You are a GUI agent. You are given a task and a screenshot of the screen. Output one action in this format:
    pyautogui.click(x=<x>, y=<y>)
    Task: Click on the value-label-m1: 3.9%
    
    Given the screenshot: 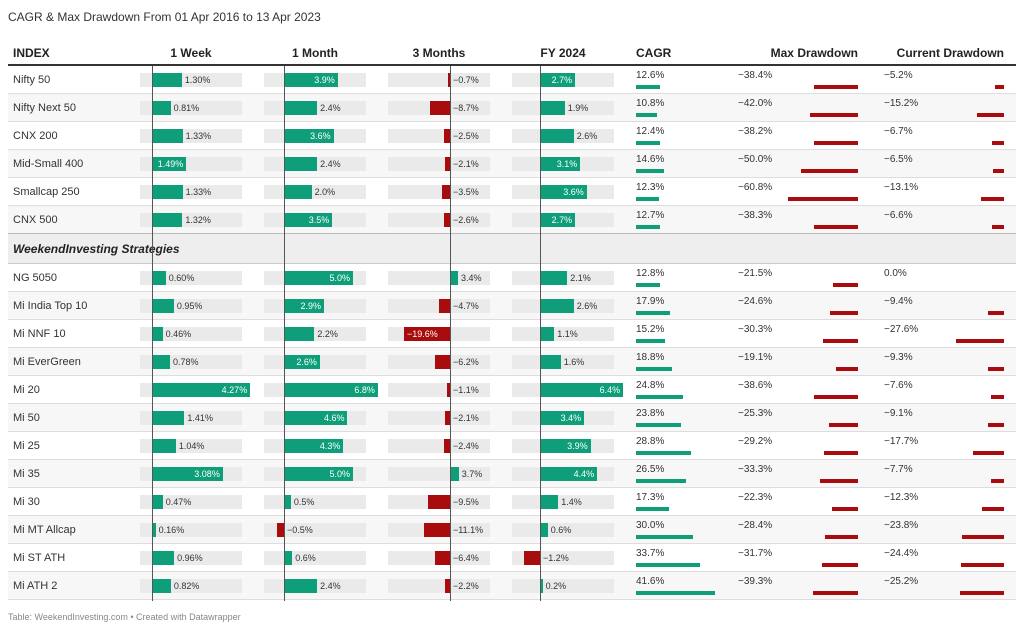 What is the action you would take?
    pyautogui.click(x=324, y=80)
    